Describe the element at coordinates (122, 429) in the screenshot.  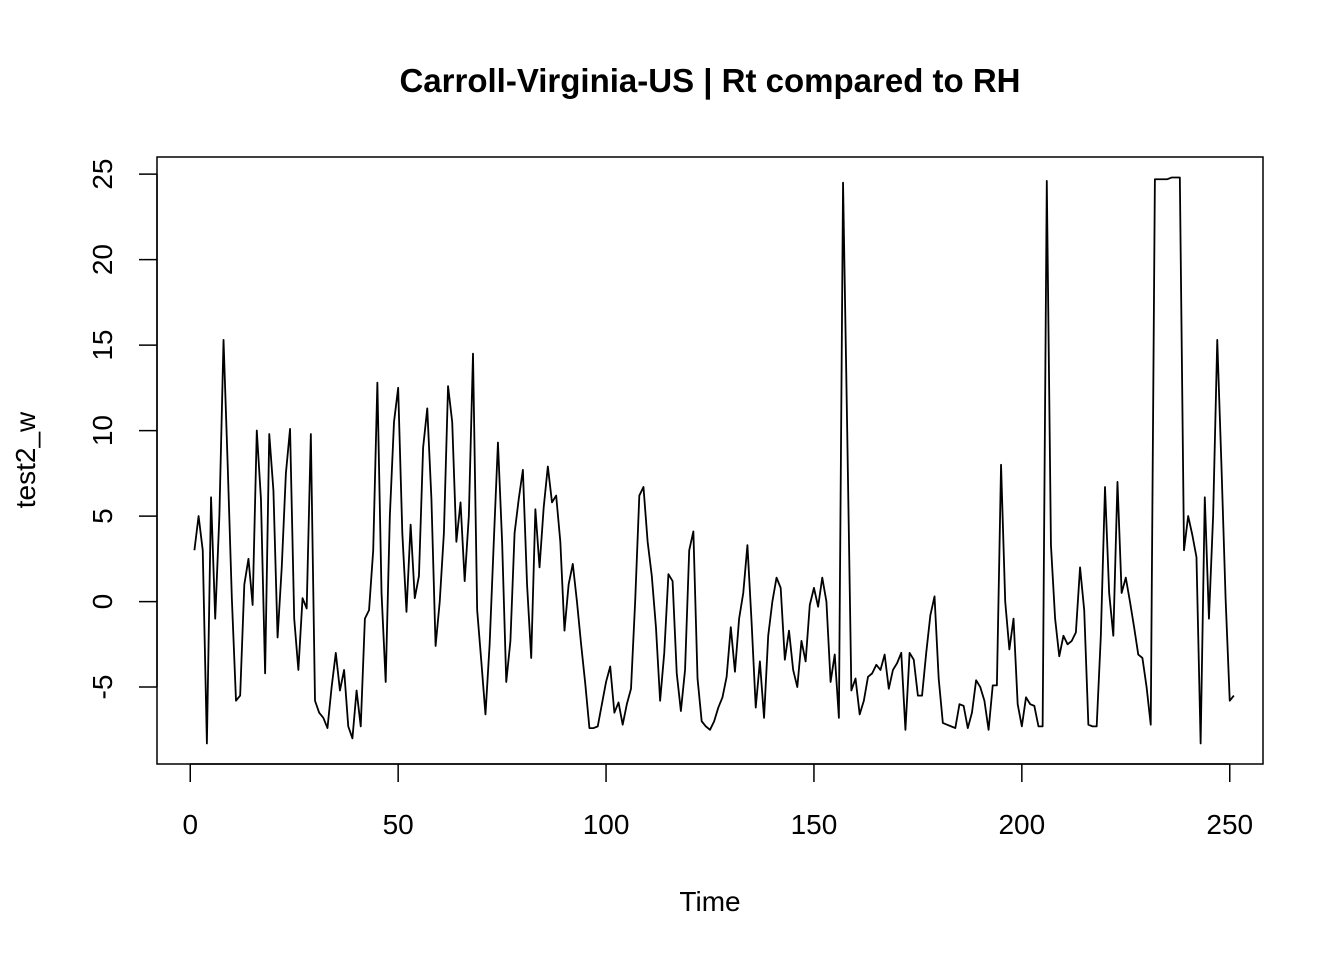
I see `y-axis: -5 0 5 10 15 20 25` at that location.